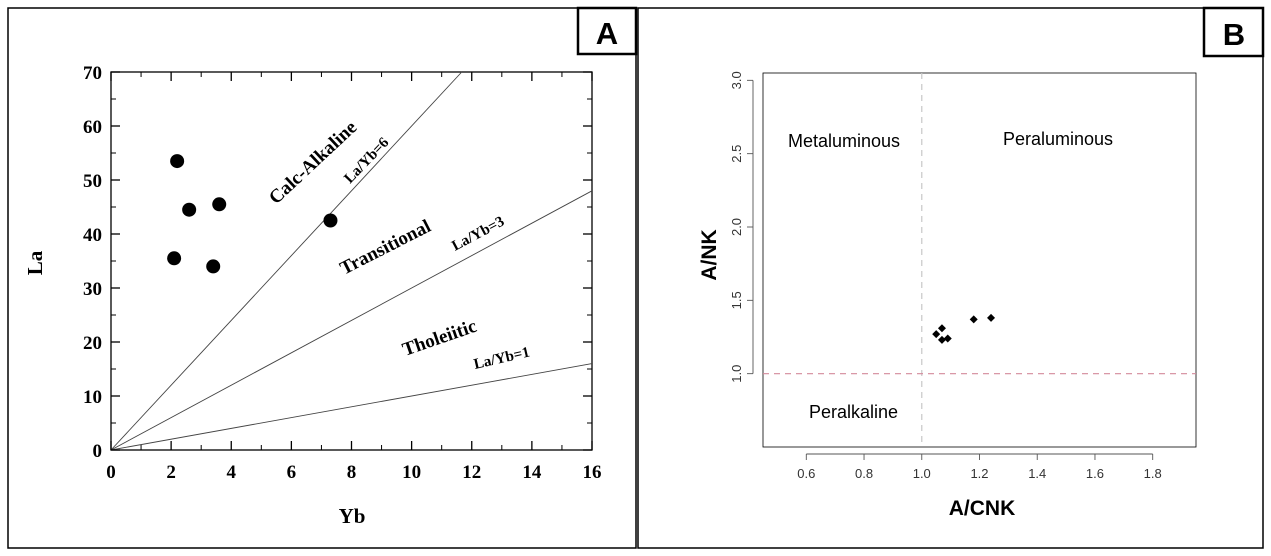  Describe the element at coordinates (92, 127) in the screenshot. I see `panel-a-y-tick-label: 60` at that location.